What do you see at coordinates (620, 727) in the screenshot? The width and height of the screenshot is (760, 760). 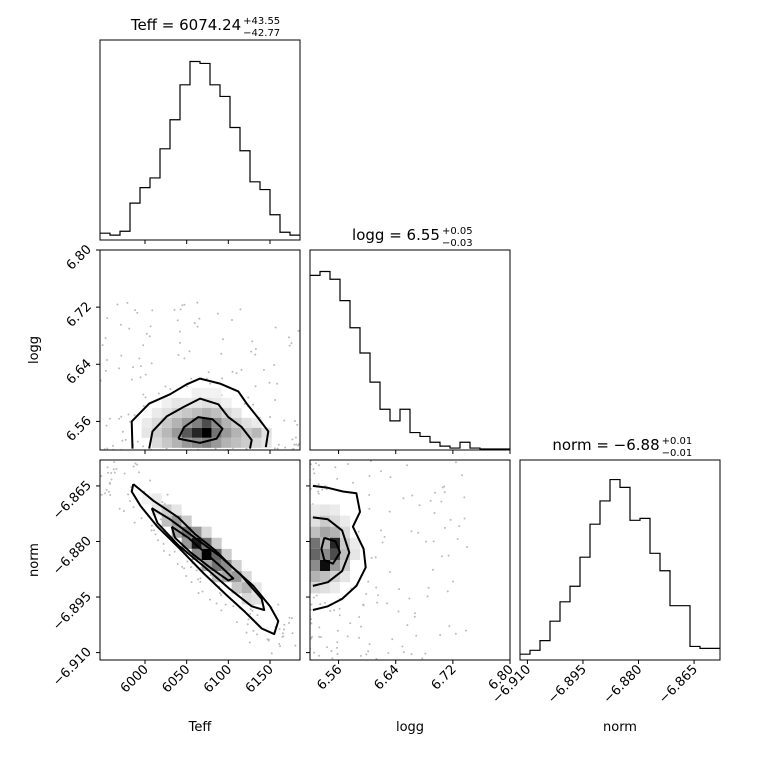 I see `axis-label-x-norm: norm` at bounding box center [620, 727].